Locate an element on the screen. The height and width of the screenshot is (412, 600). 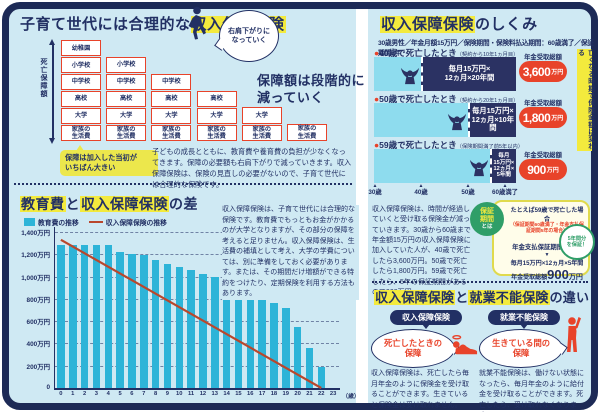
x-axis-tick-label: 1 is located at coordinates (73, 394).